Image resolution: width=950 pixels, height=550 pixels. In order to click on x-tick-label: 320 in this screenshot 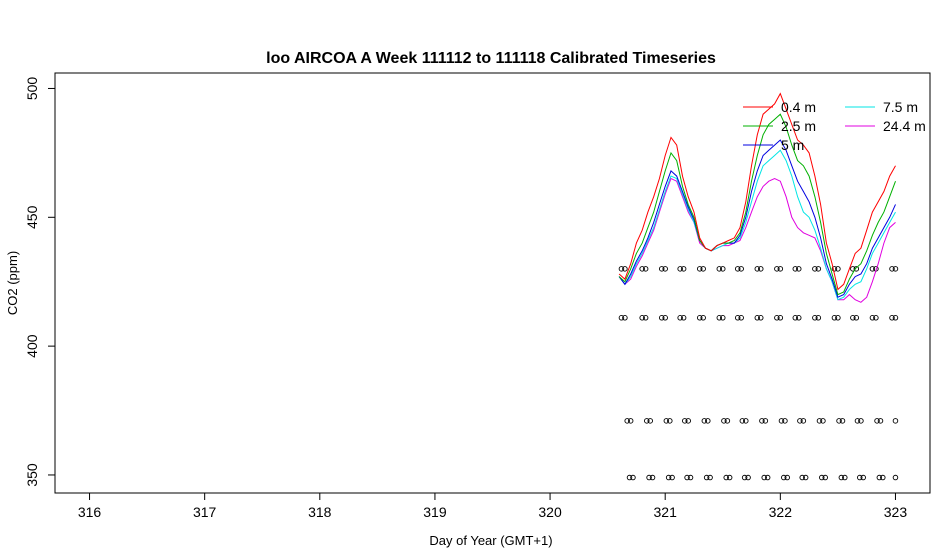, I will do `click(550, 512)`.